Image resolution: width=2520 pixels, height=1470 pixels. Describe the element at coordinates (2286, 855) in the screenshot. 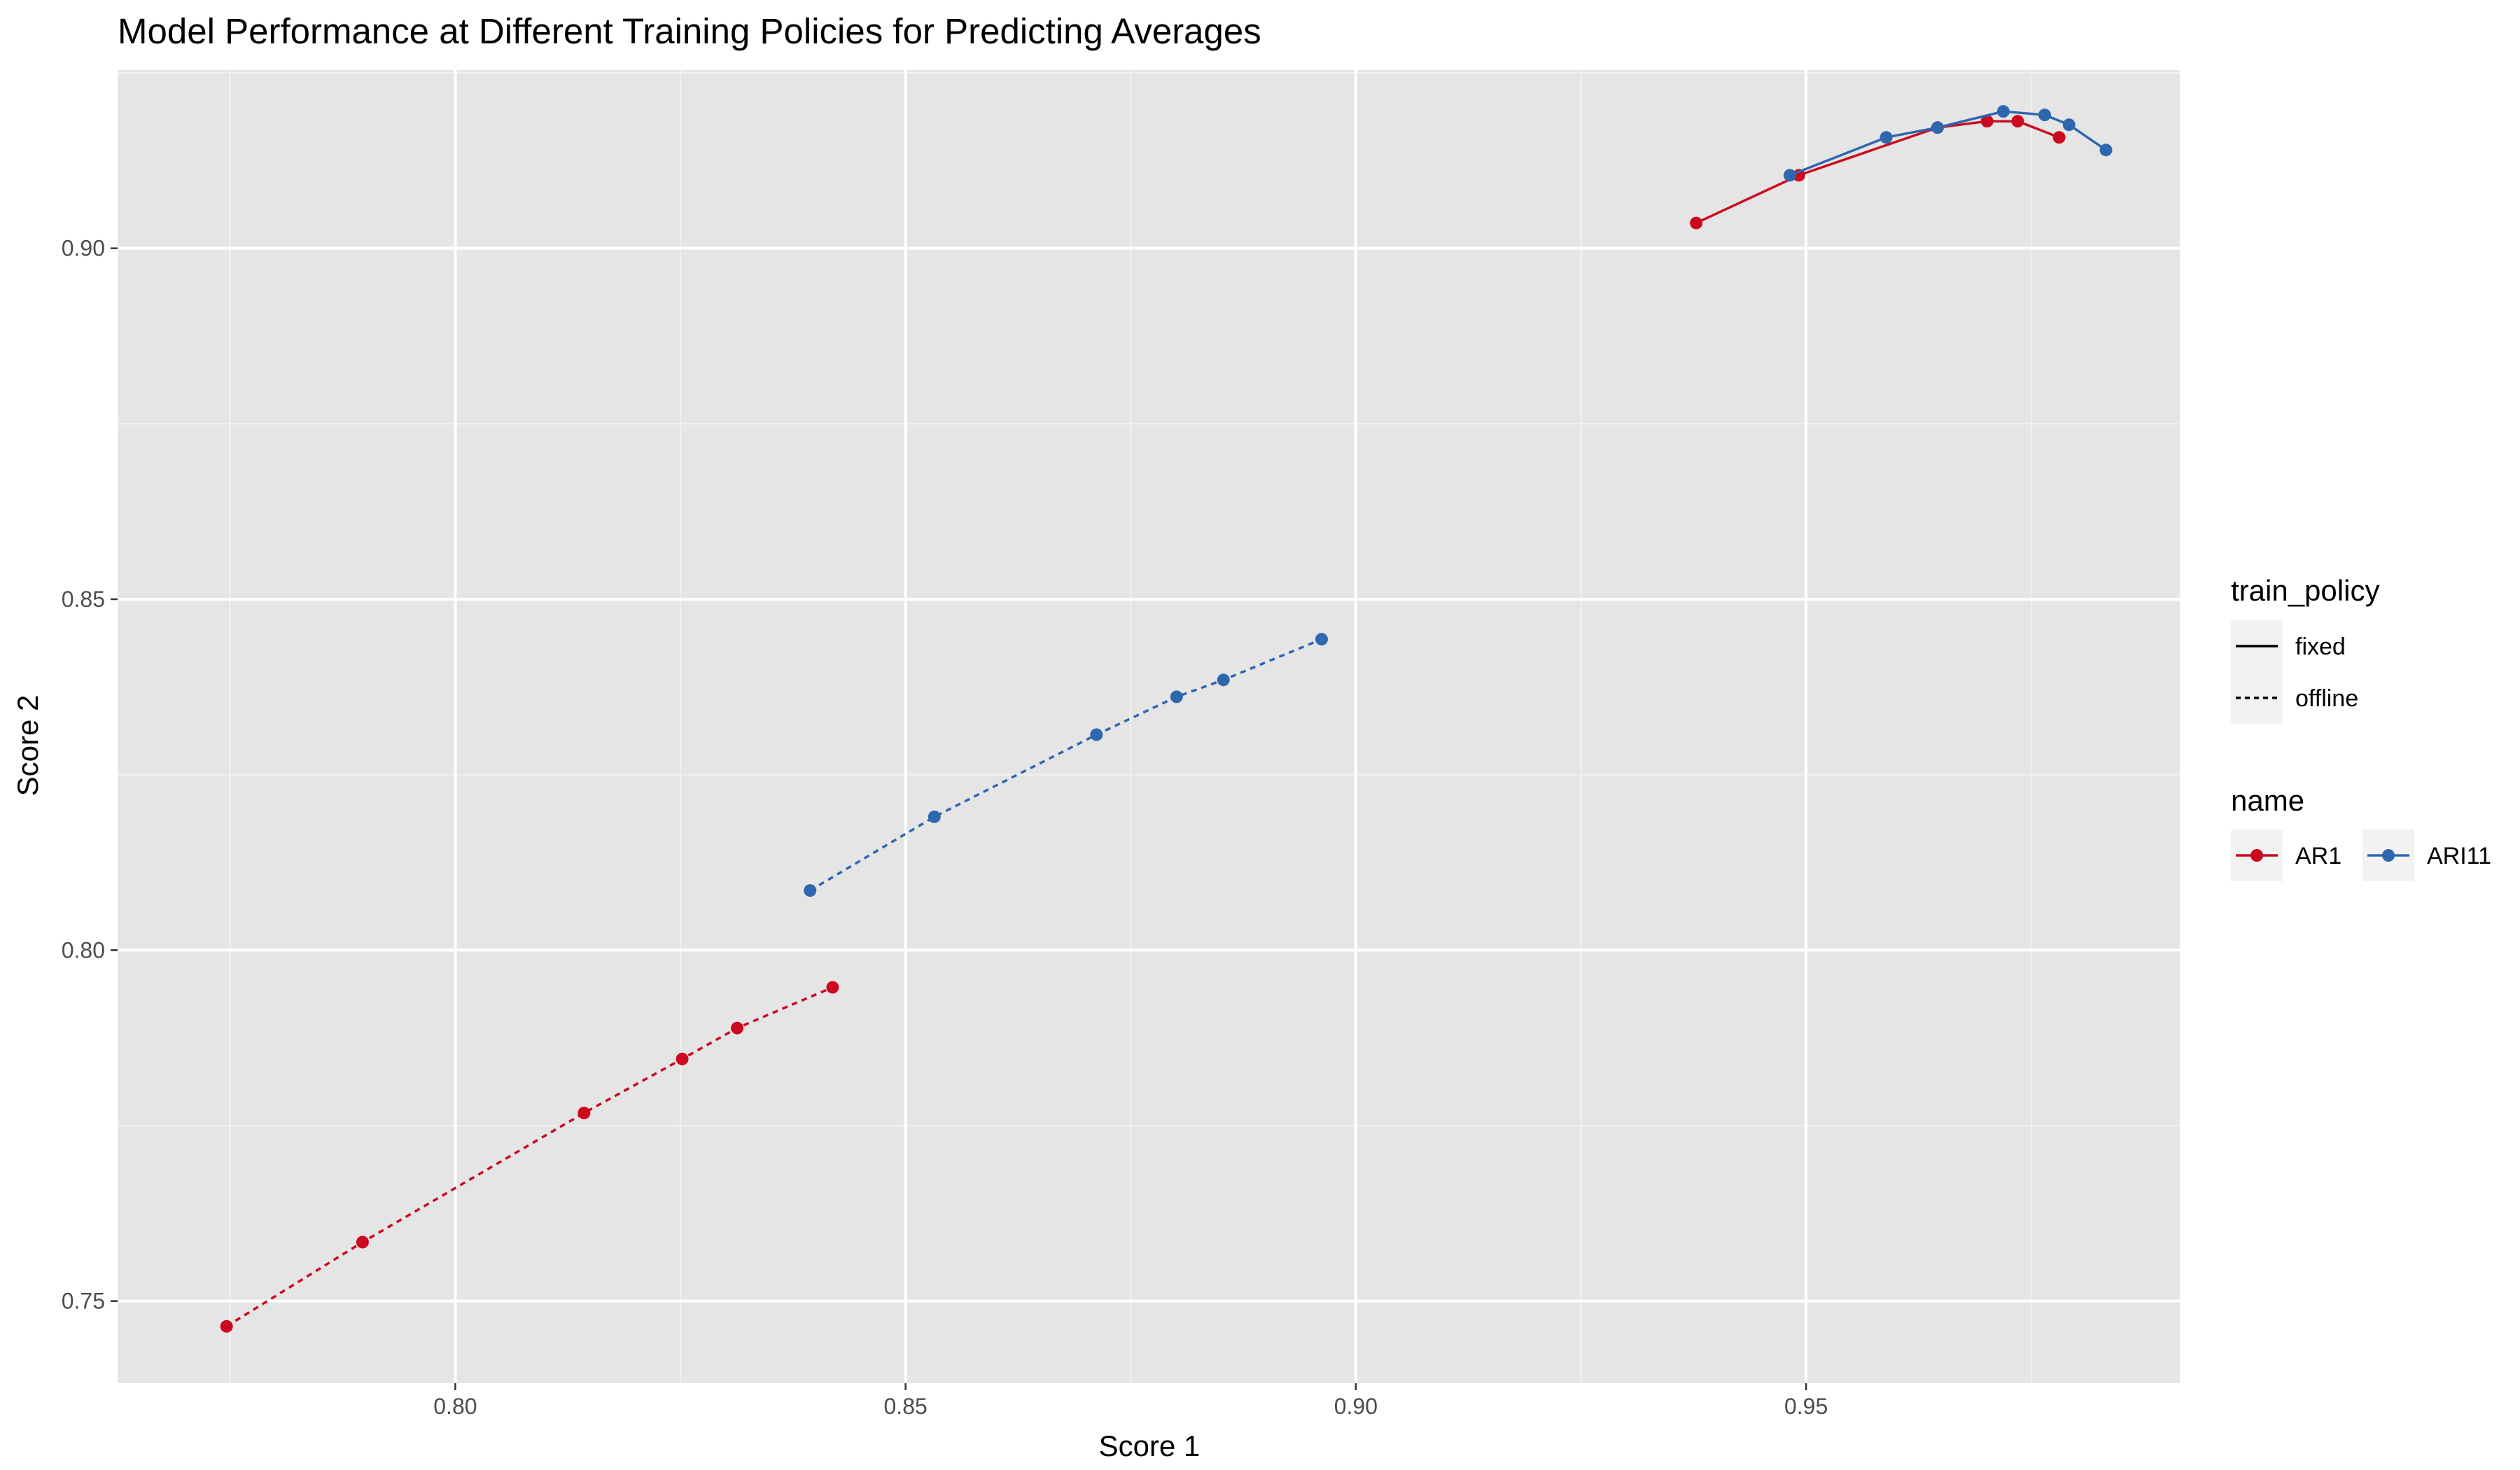

I see `legend-entry-AR1: AR1` at that location.